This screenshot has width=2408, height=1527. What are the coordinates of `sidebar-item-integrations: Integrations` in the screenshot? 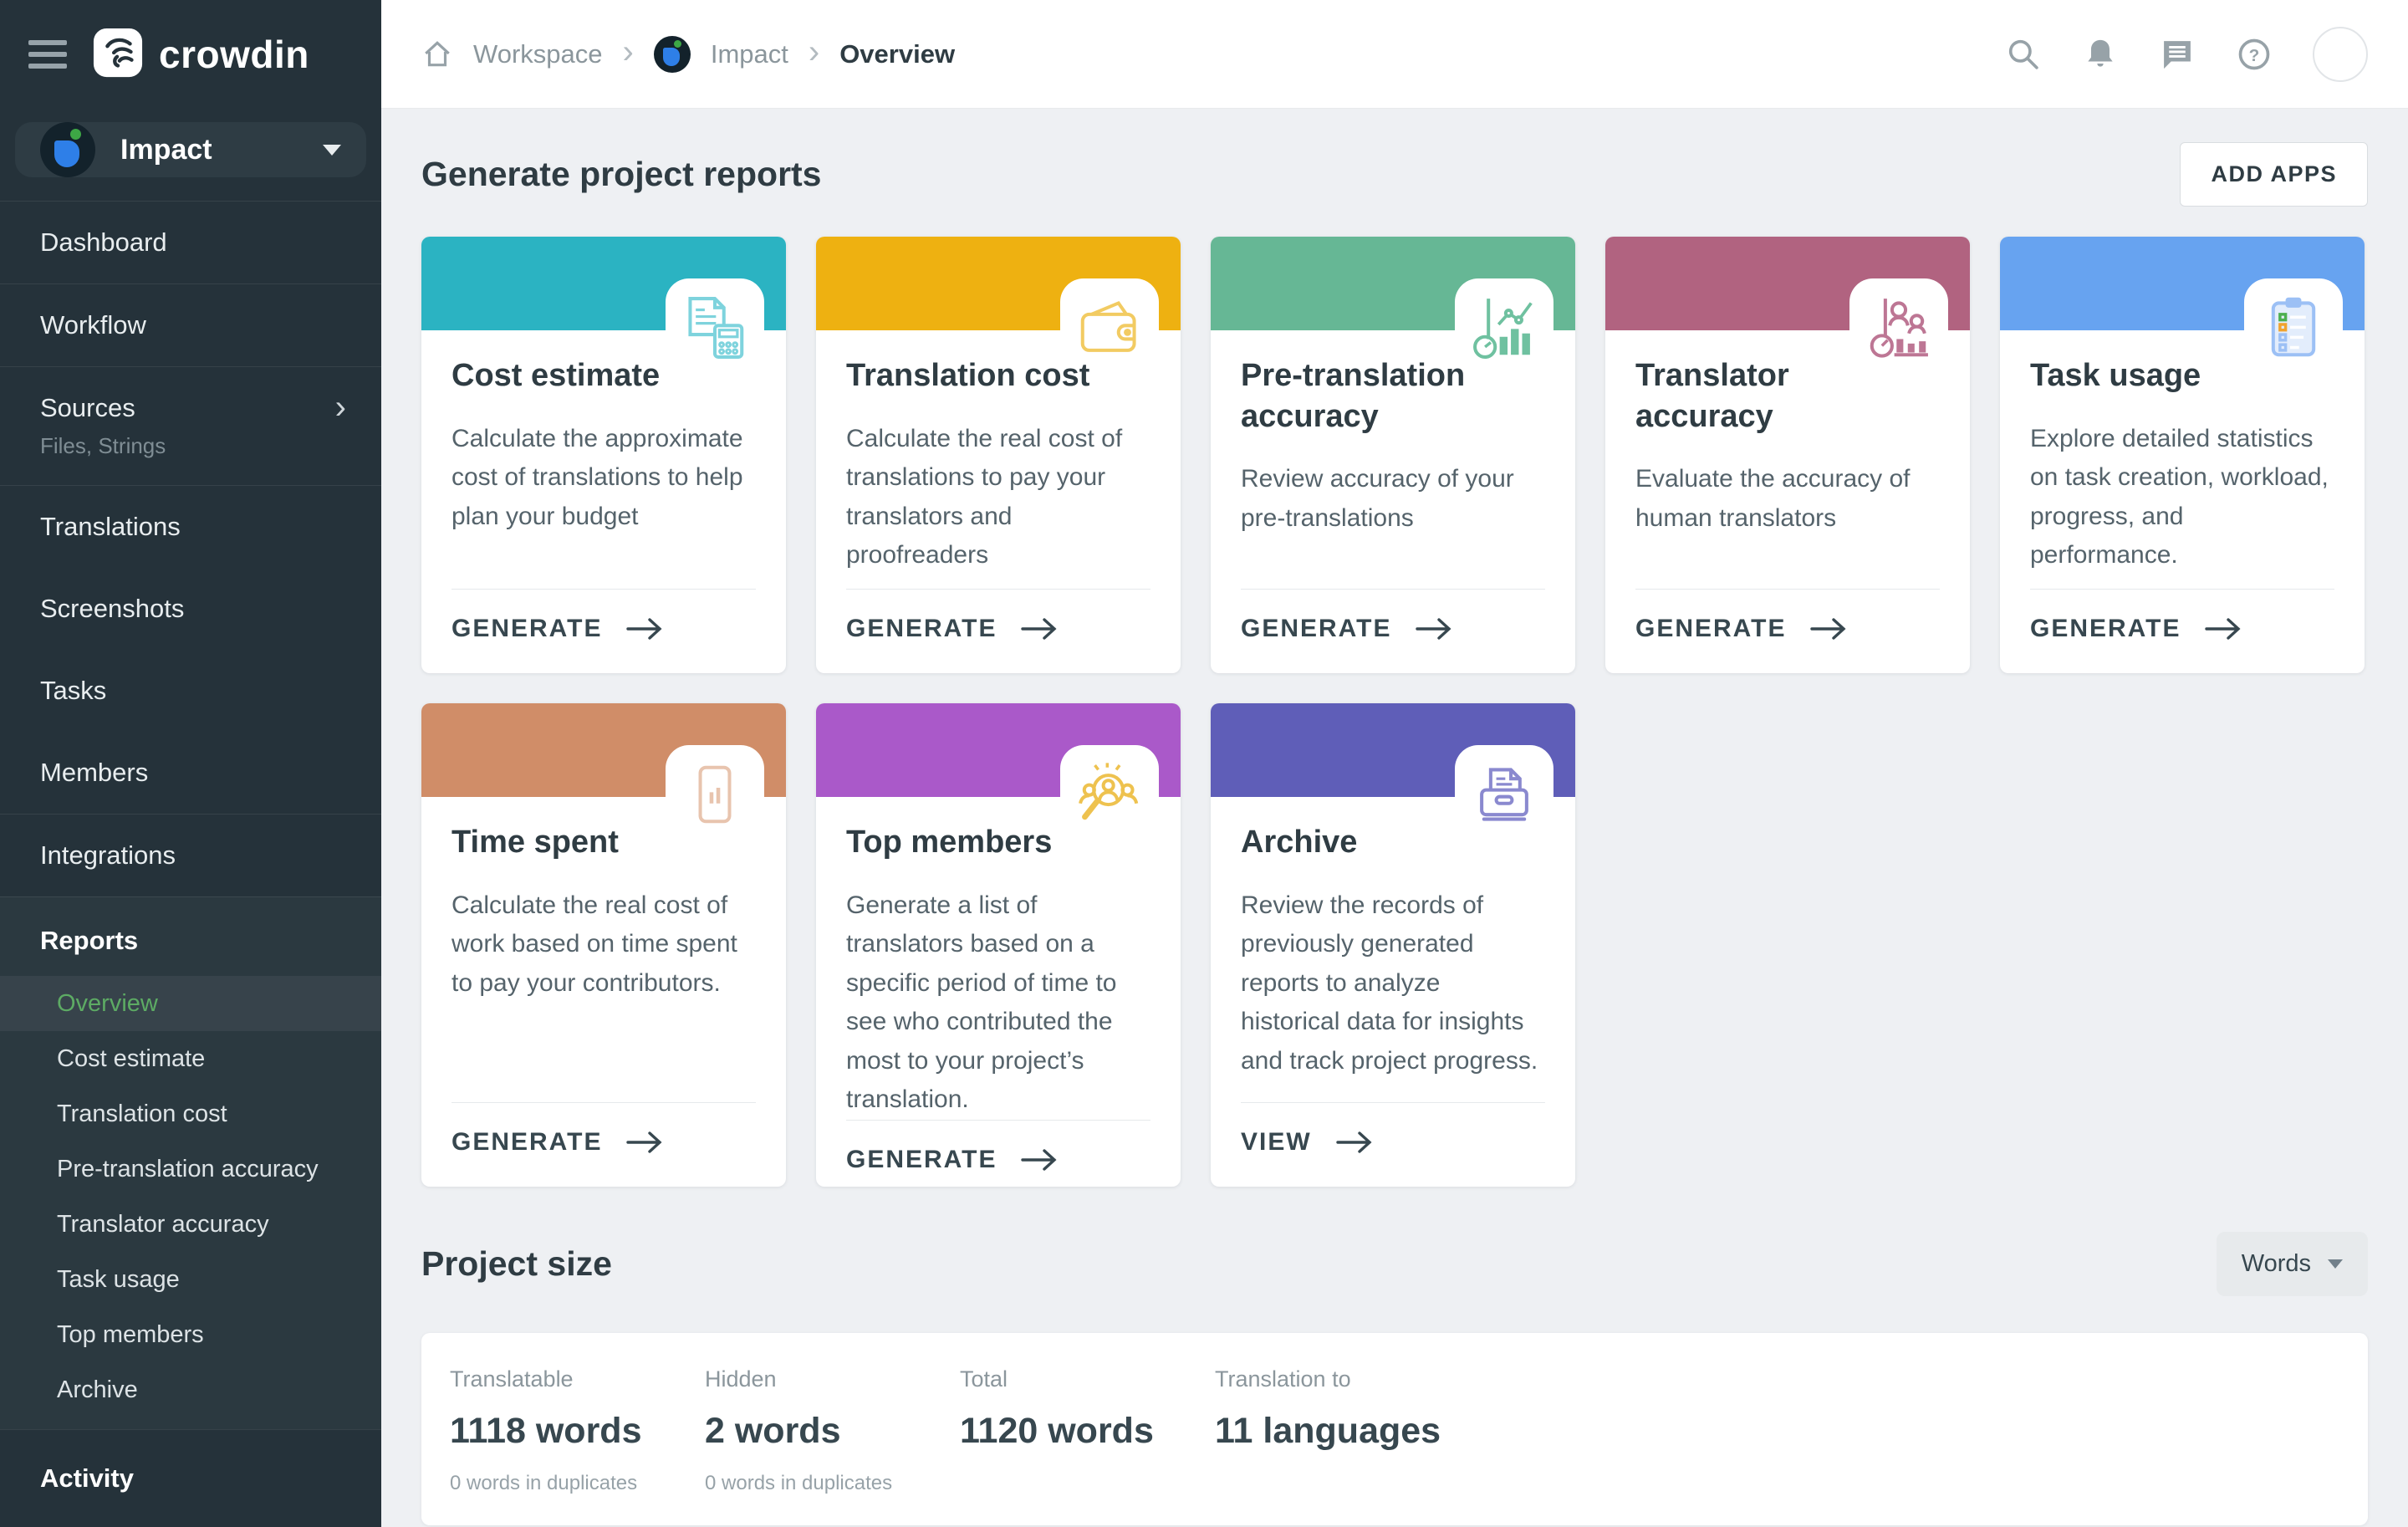 It's located at (190, 855).